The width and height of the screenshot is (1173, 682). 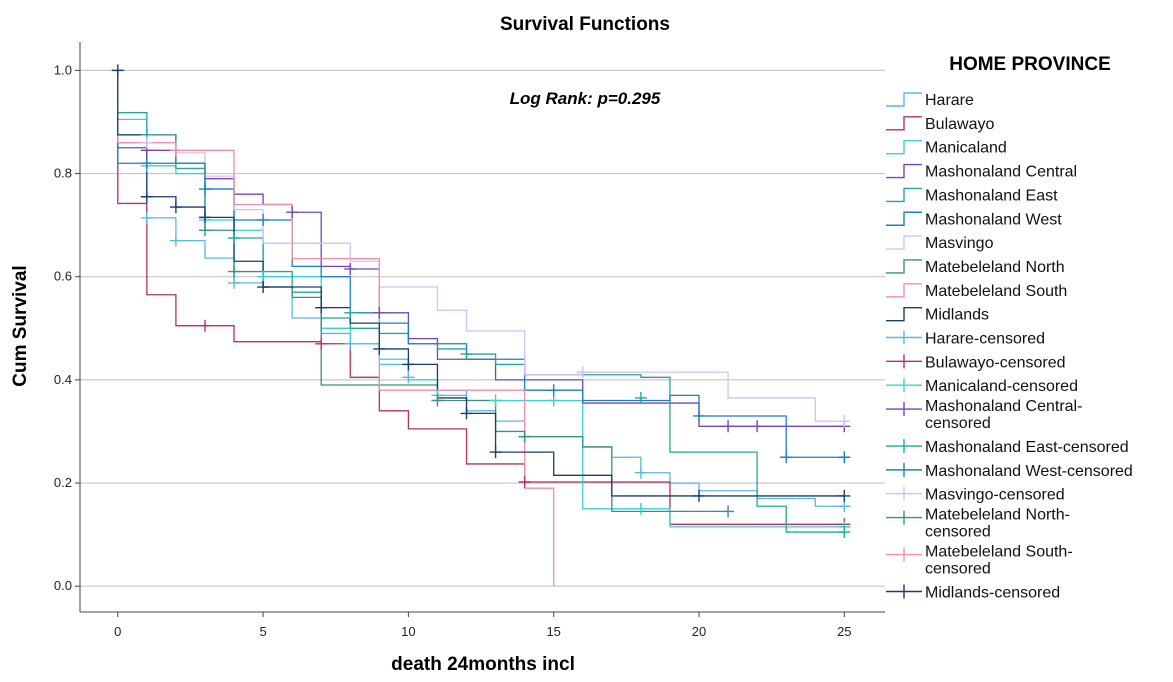 I want to click on legend-label: Manicaland-censored, so click(x=1001, y=386).